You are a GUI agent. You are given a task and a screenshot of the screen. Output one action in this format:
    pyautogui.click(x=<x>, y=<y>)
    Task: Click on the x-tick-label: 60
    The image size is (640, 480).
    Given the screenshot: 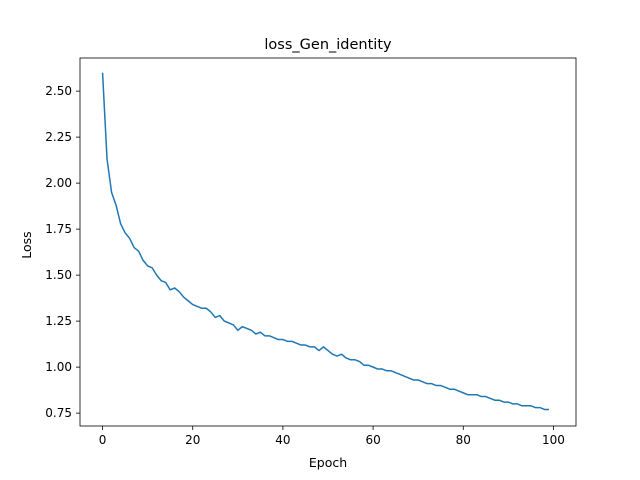 What is the action you would take?
    pyautogui.click(x=372, y=440)
    